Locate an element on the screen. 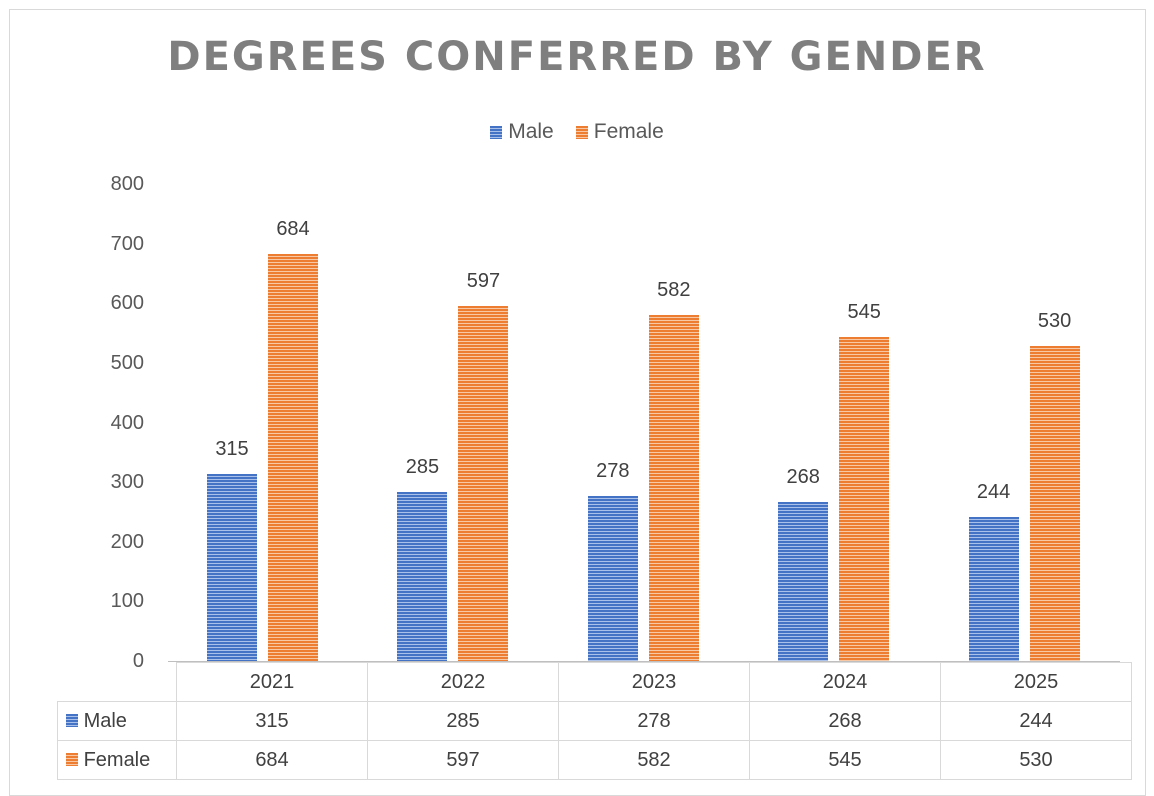  value-cell: 285 is located at coordinates (463, 721).